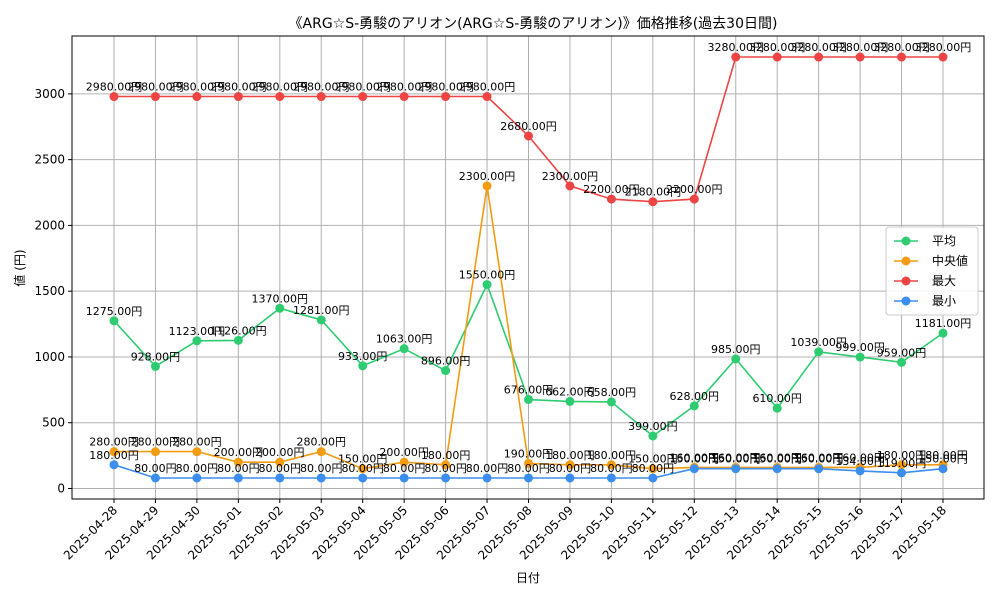  What do you see at coordinates (860, 347) in the screenshot?
I see `data-label: 999.00円` at bounding box center [860, 347].